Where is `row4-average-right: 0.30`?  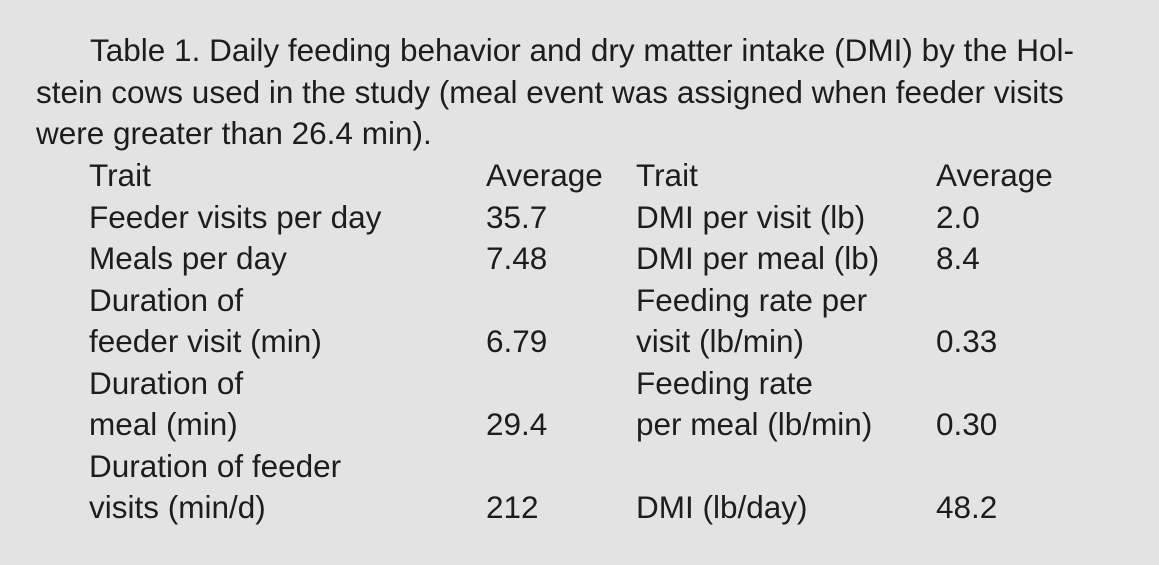 row4-average-right: 0.30 is located at coordinates (967, 424).